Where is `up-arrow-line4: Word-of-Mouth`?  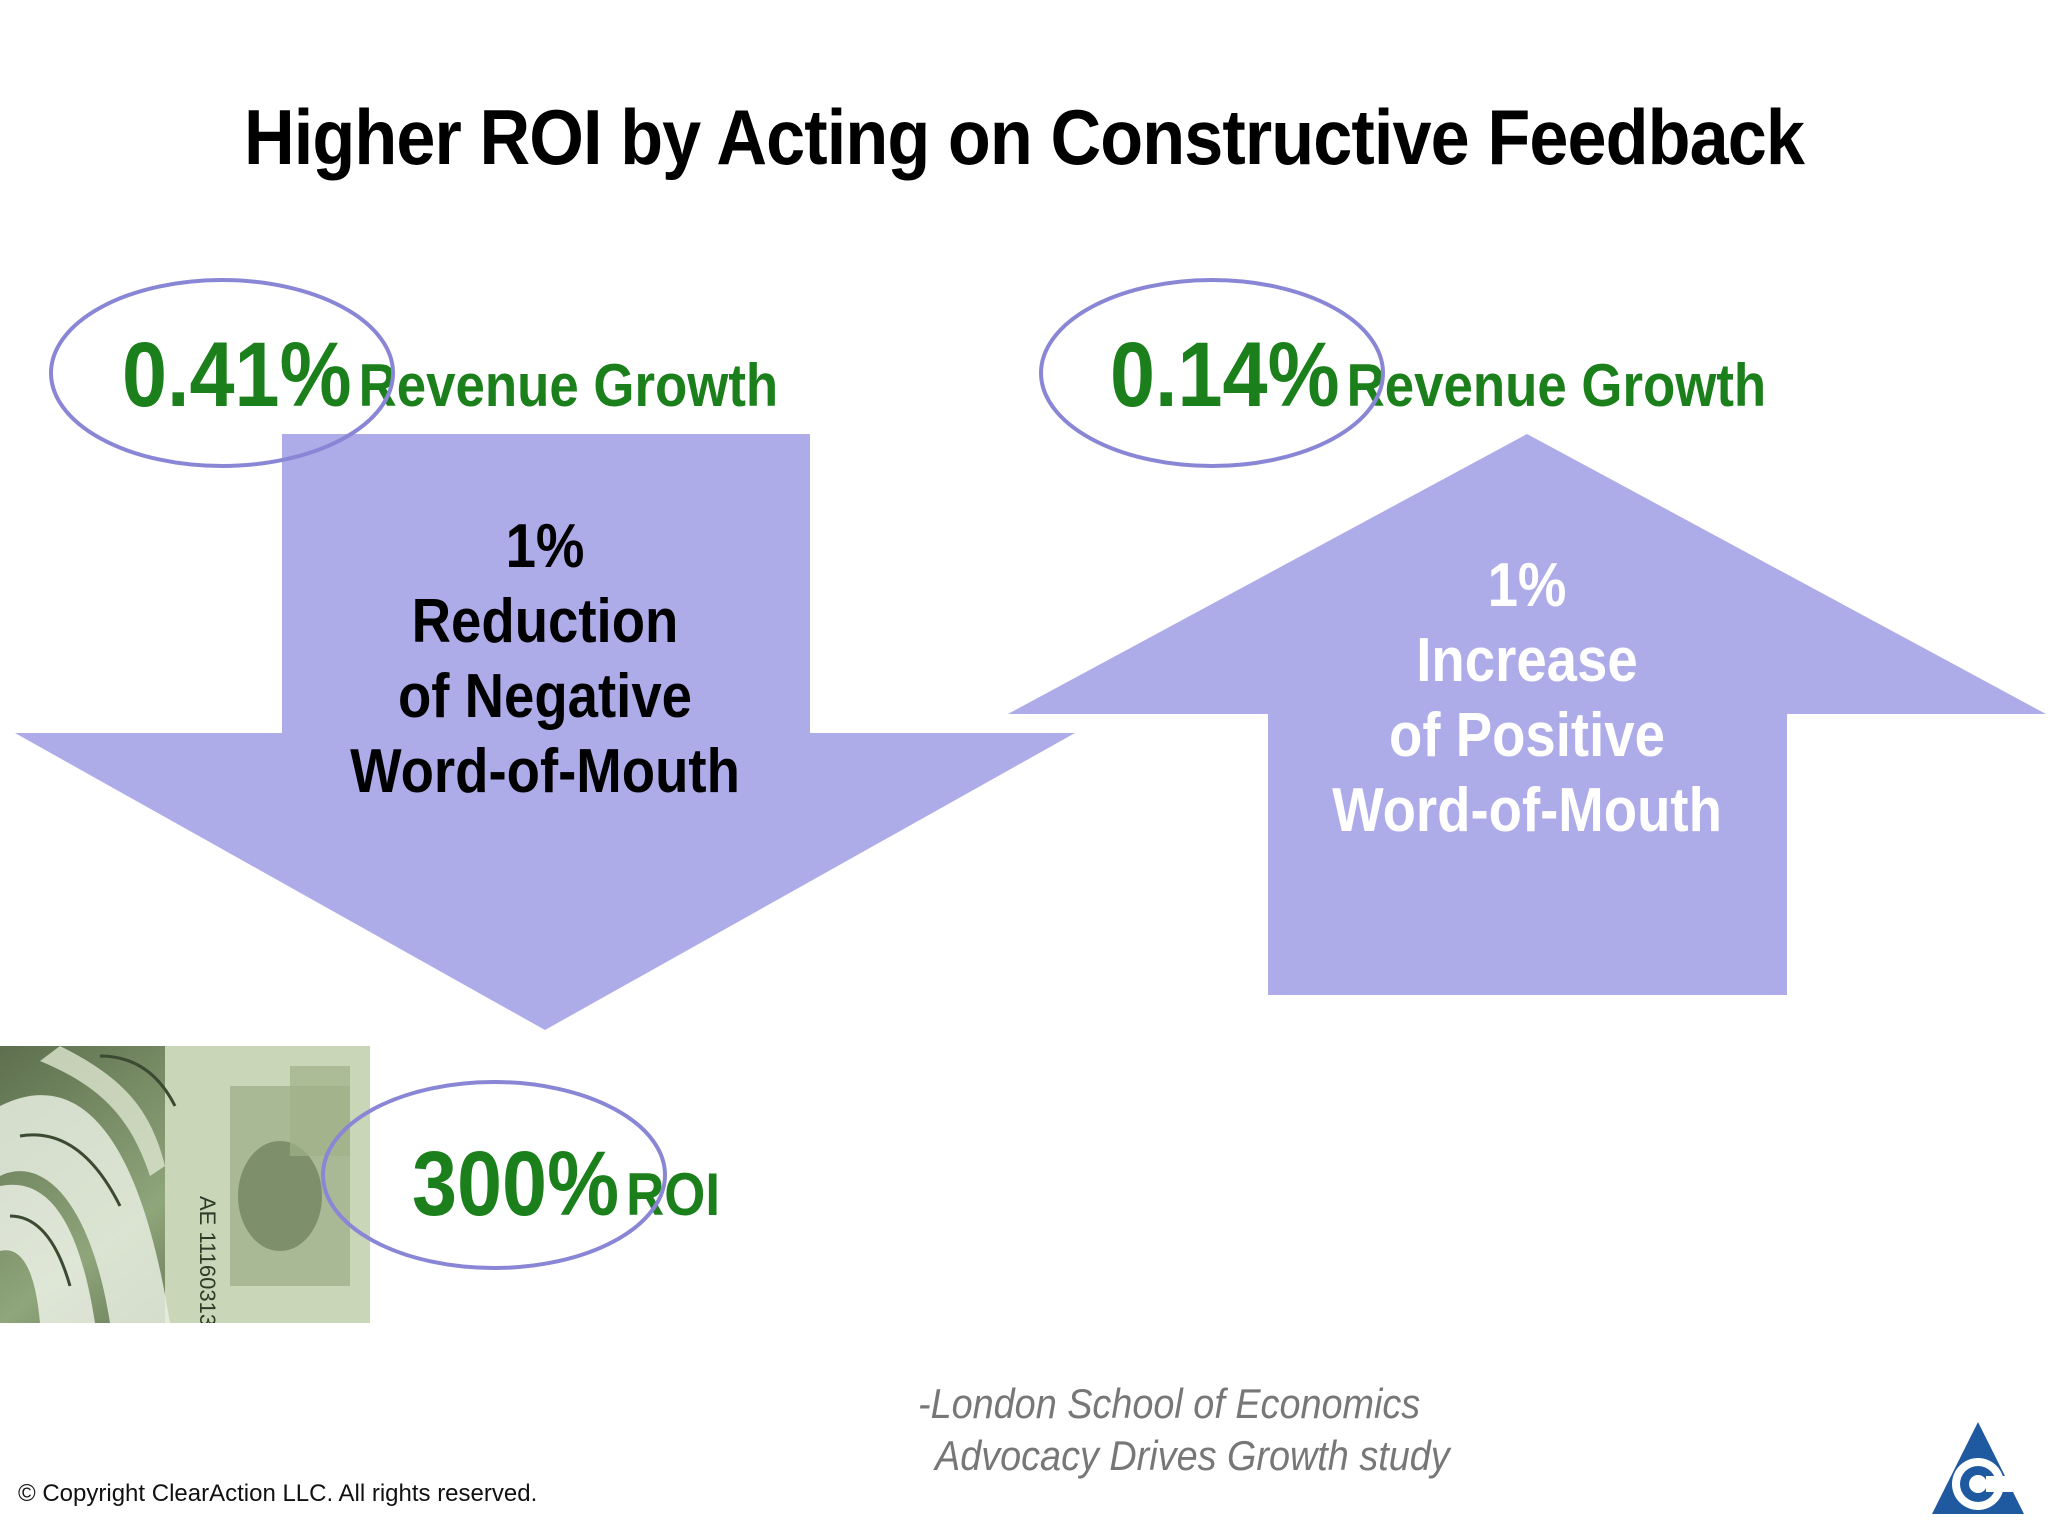 up-arrow-line4: Word-of-Mouth is located at coordinates (1527, 810).